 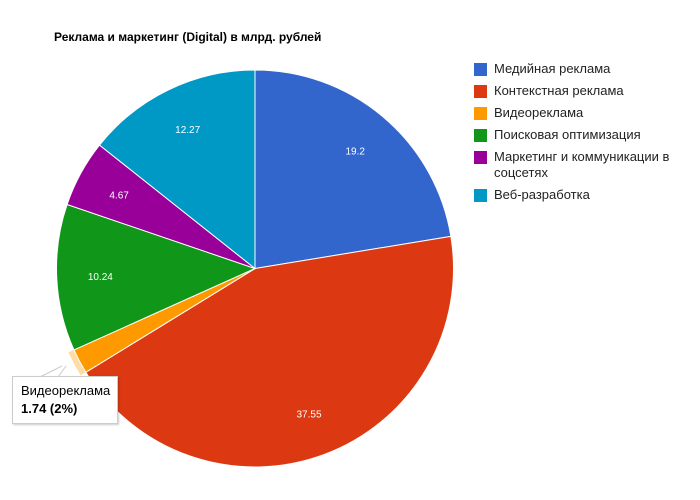 I want to click on slice-value-label: 37.55, so click(x=309, y=415).